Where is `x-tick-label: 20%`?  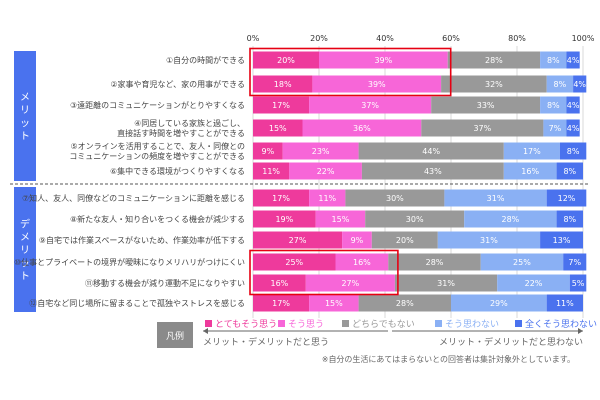
x-tick-label: 20% is located at coordinates (319, 38).